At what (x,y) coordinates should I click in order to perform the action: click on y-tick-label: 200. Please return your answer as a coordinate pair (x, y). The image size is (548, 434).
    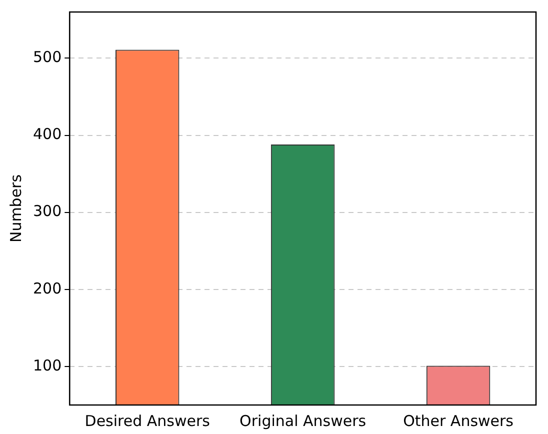
    Looking at the image, I should click on (47, 288).